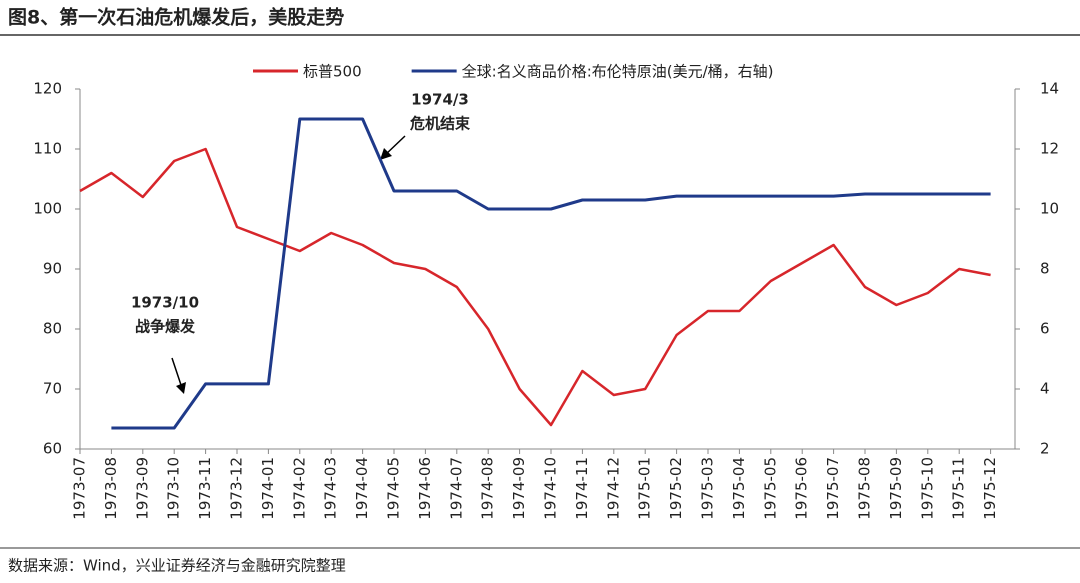 This screenshot has width=1080, height=583. What do you see at coordinates (111, 488) in the screenshot?
I see `x-tick-label: 1973-08` at bounding box center [111, 488].